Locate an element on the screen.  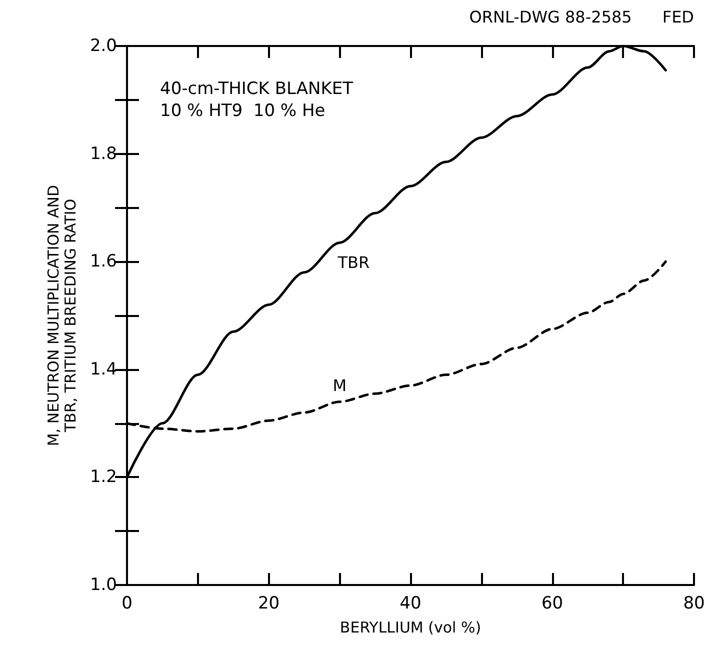
y-tick-label: 1.0 is located at coordinates (103, 585).